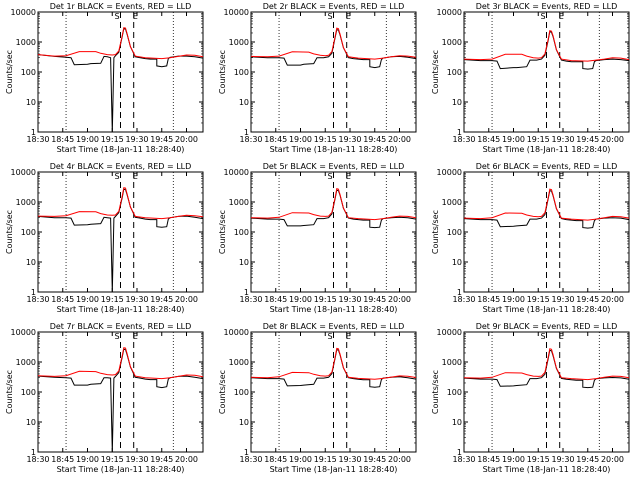 The height and width of the screenshot is (480, 640). What do you see at coordinates (547, 6) in the screenshot?
I see `panel-title: Det 3r BLACK = Events, RED = LLD` at bounding box center [547, 6].